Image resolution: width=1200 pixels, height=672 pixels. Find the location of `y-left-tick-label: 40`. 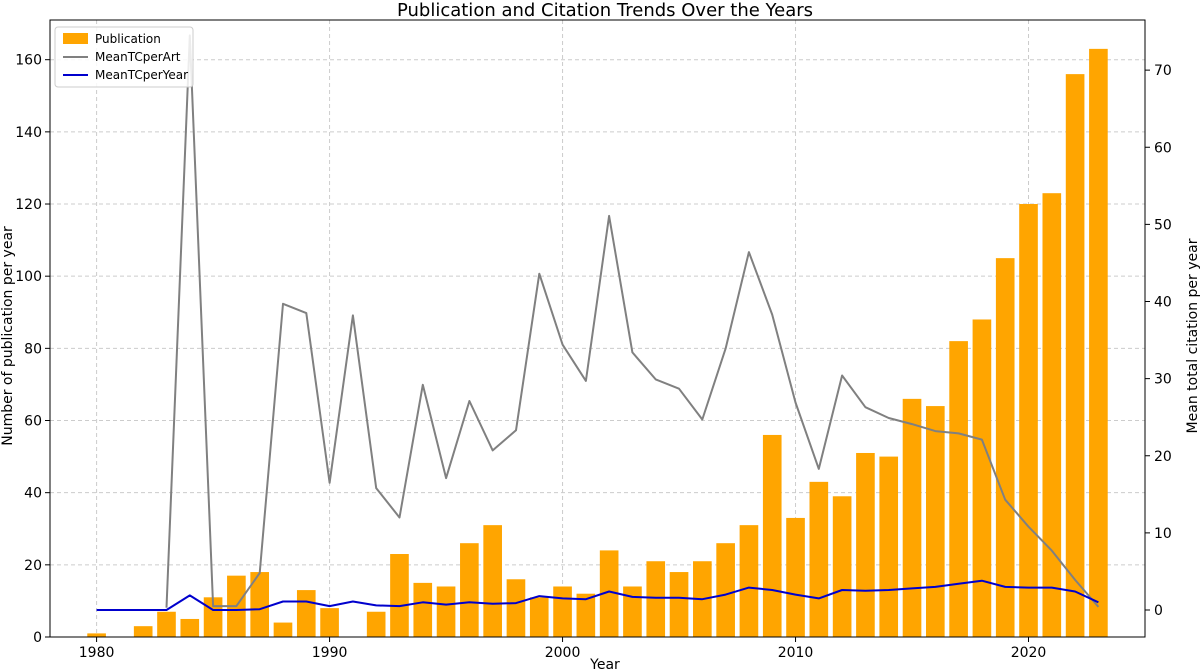

y-left-tick-label: 40 is located at coordinates (33, 494).